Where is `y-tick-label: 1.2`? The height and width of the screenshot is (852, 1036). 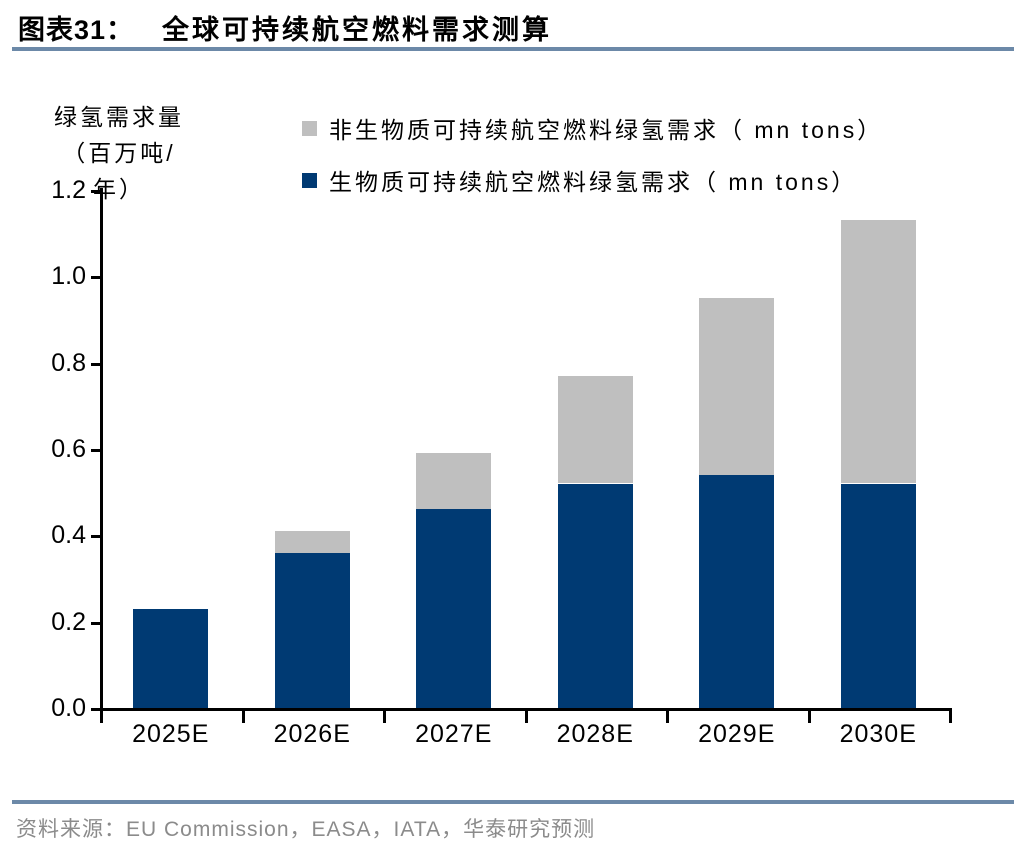
y-tick-label: 1.2 is located at coordinates (68, 190).